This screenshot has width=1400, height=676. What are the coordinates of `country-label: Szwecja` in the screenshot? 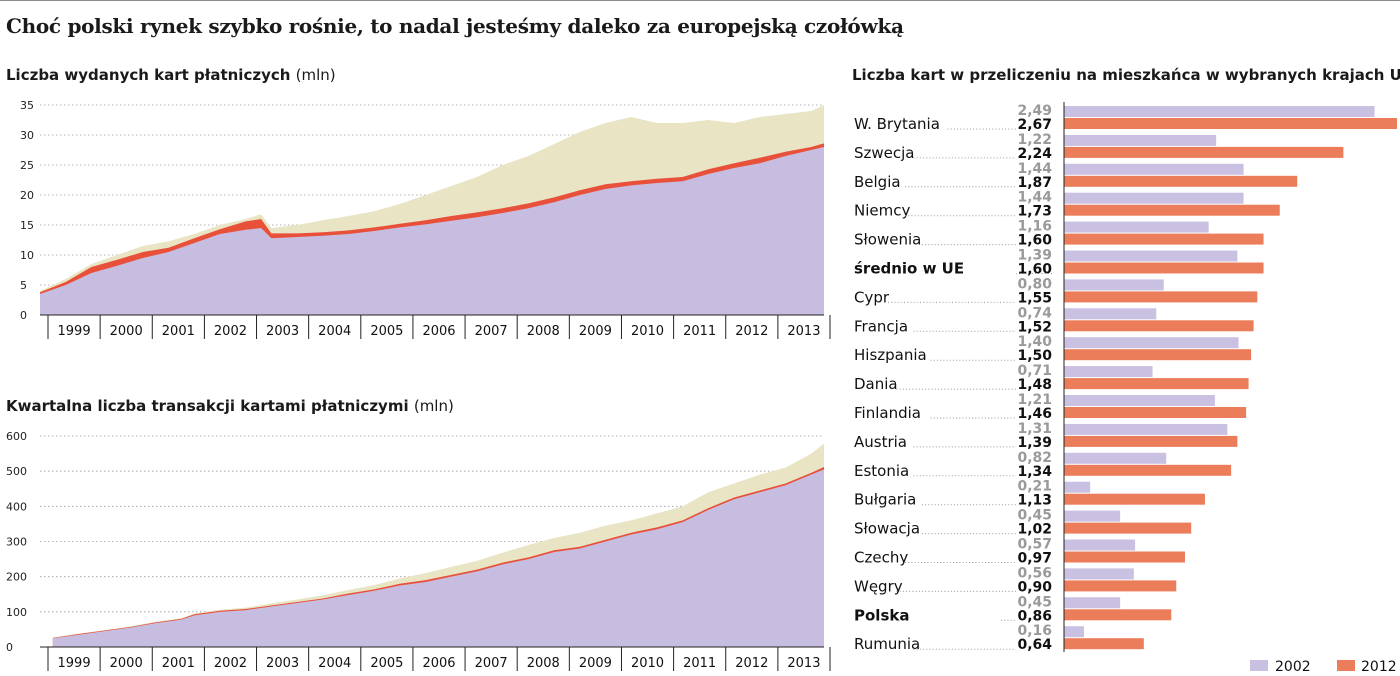 It's located at (884, 153).